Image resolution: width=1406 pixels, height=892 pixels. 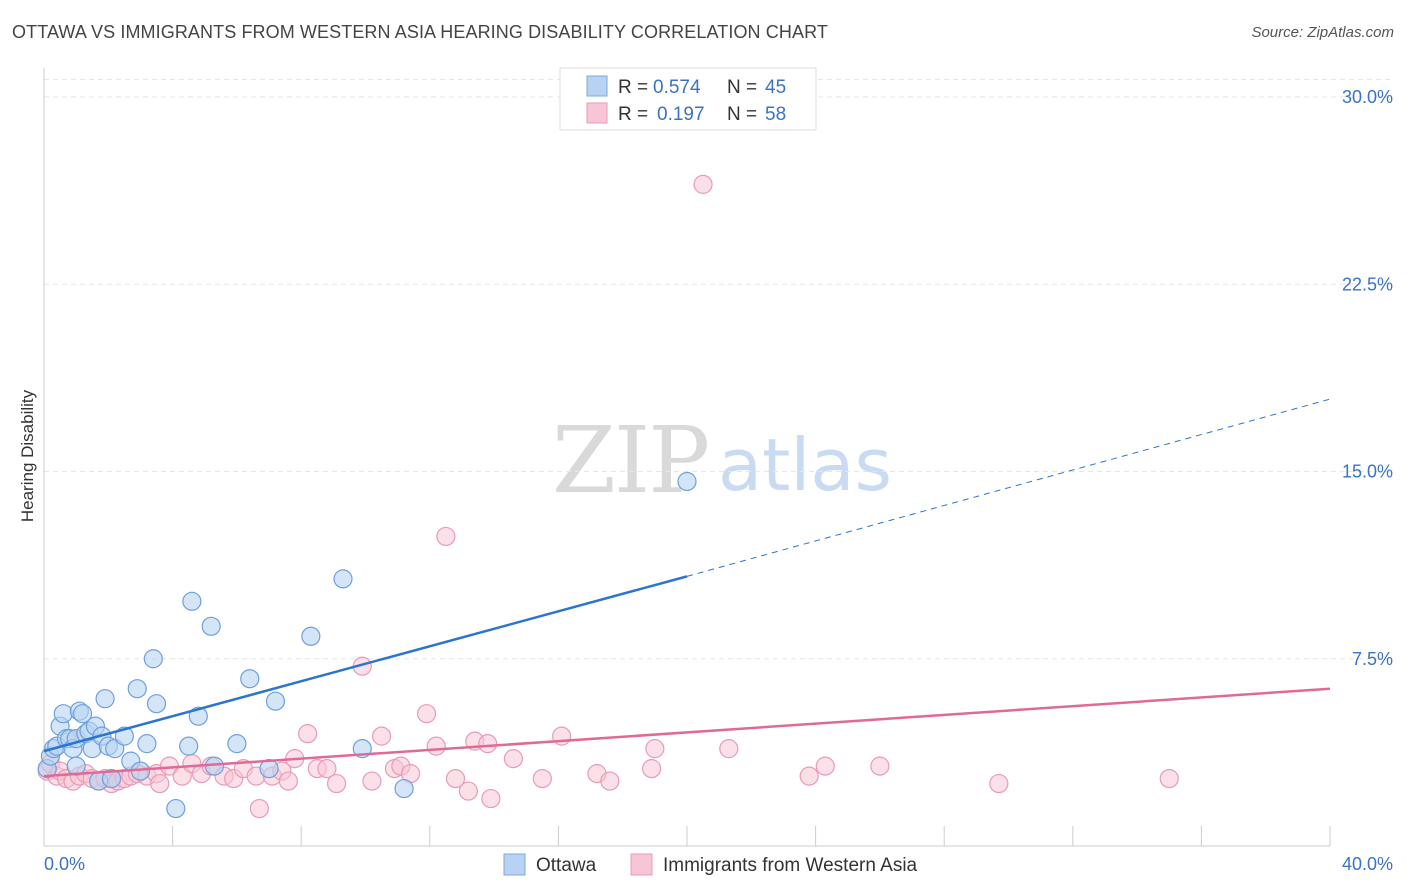 What do you see at coordinates (1367, 284) in the screenshot?
I see `y-tick-label-2: 22.5%` at bounding box center [1367, 284].